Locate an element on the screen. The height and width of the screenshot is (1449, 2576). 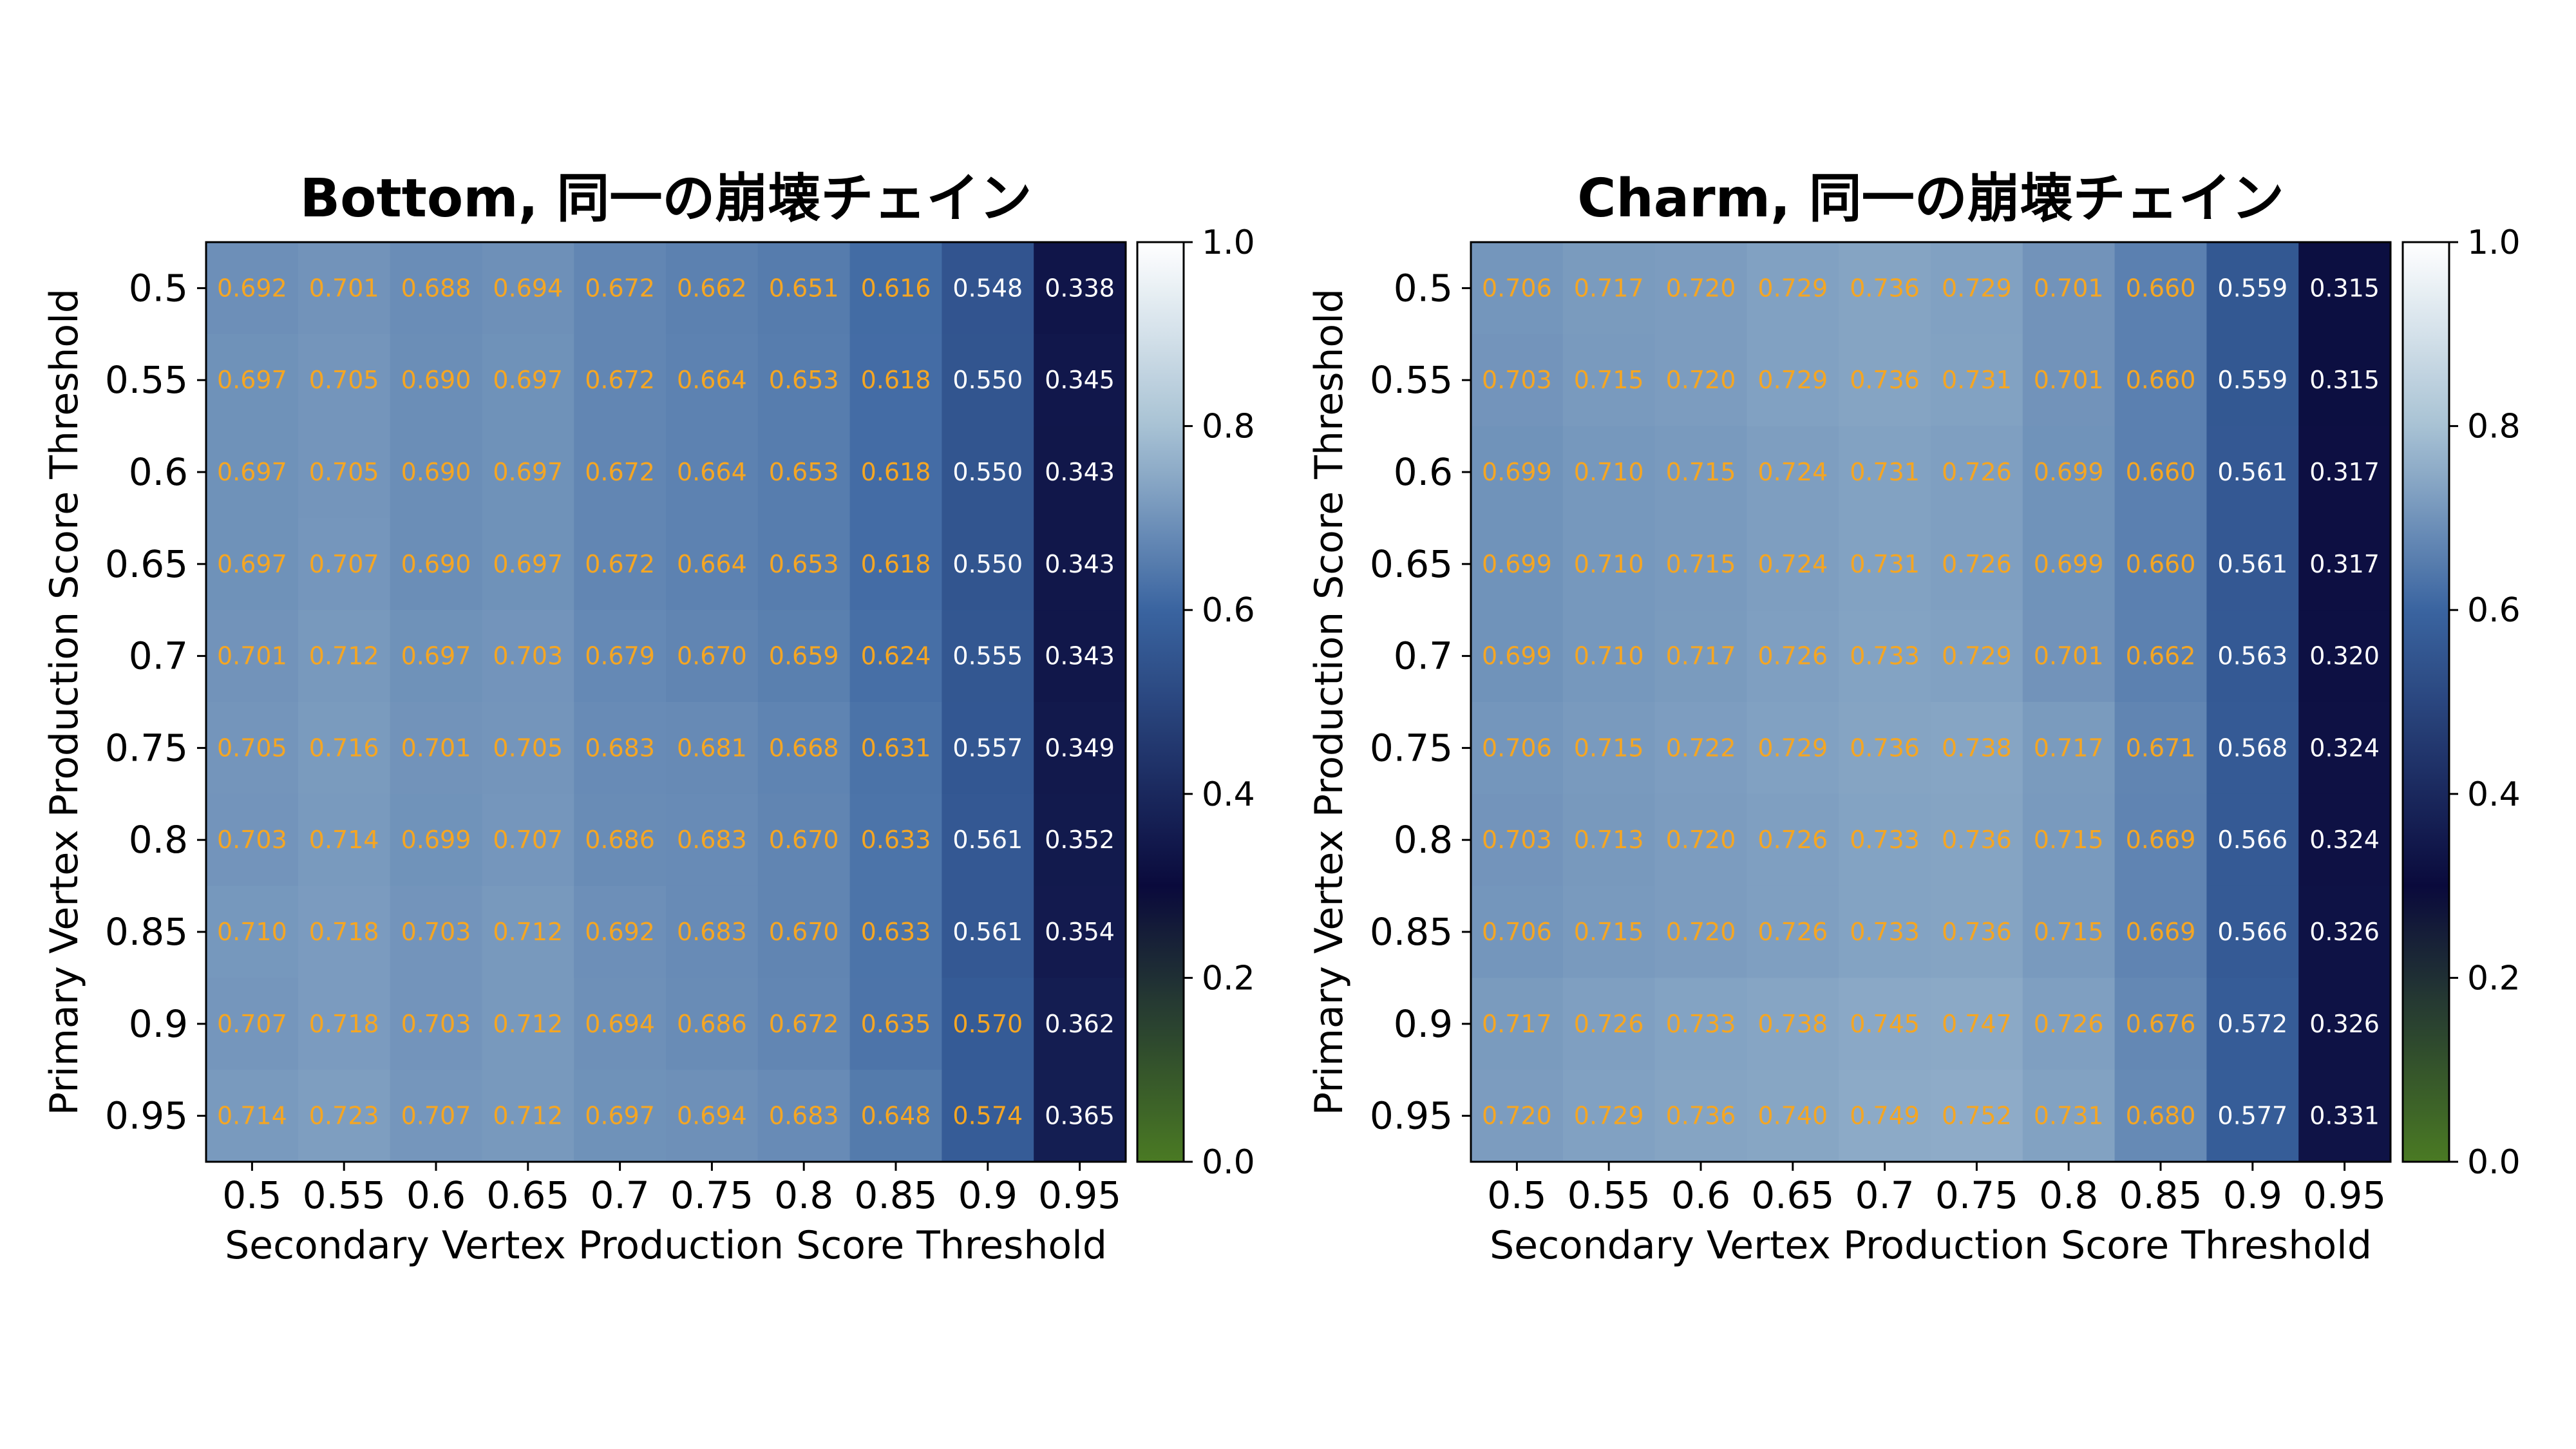
x-tick-label: 0.6 is located at coordinates (436, 1195).